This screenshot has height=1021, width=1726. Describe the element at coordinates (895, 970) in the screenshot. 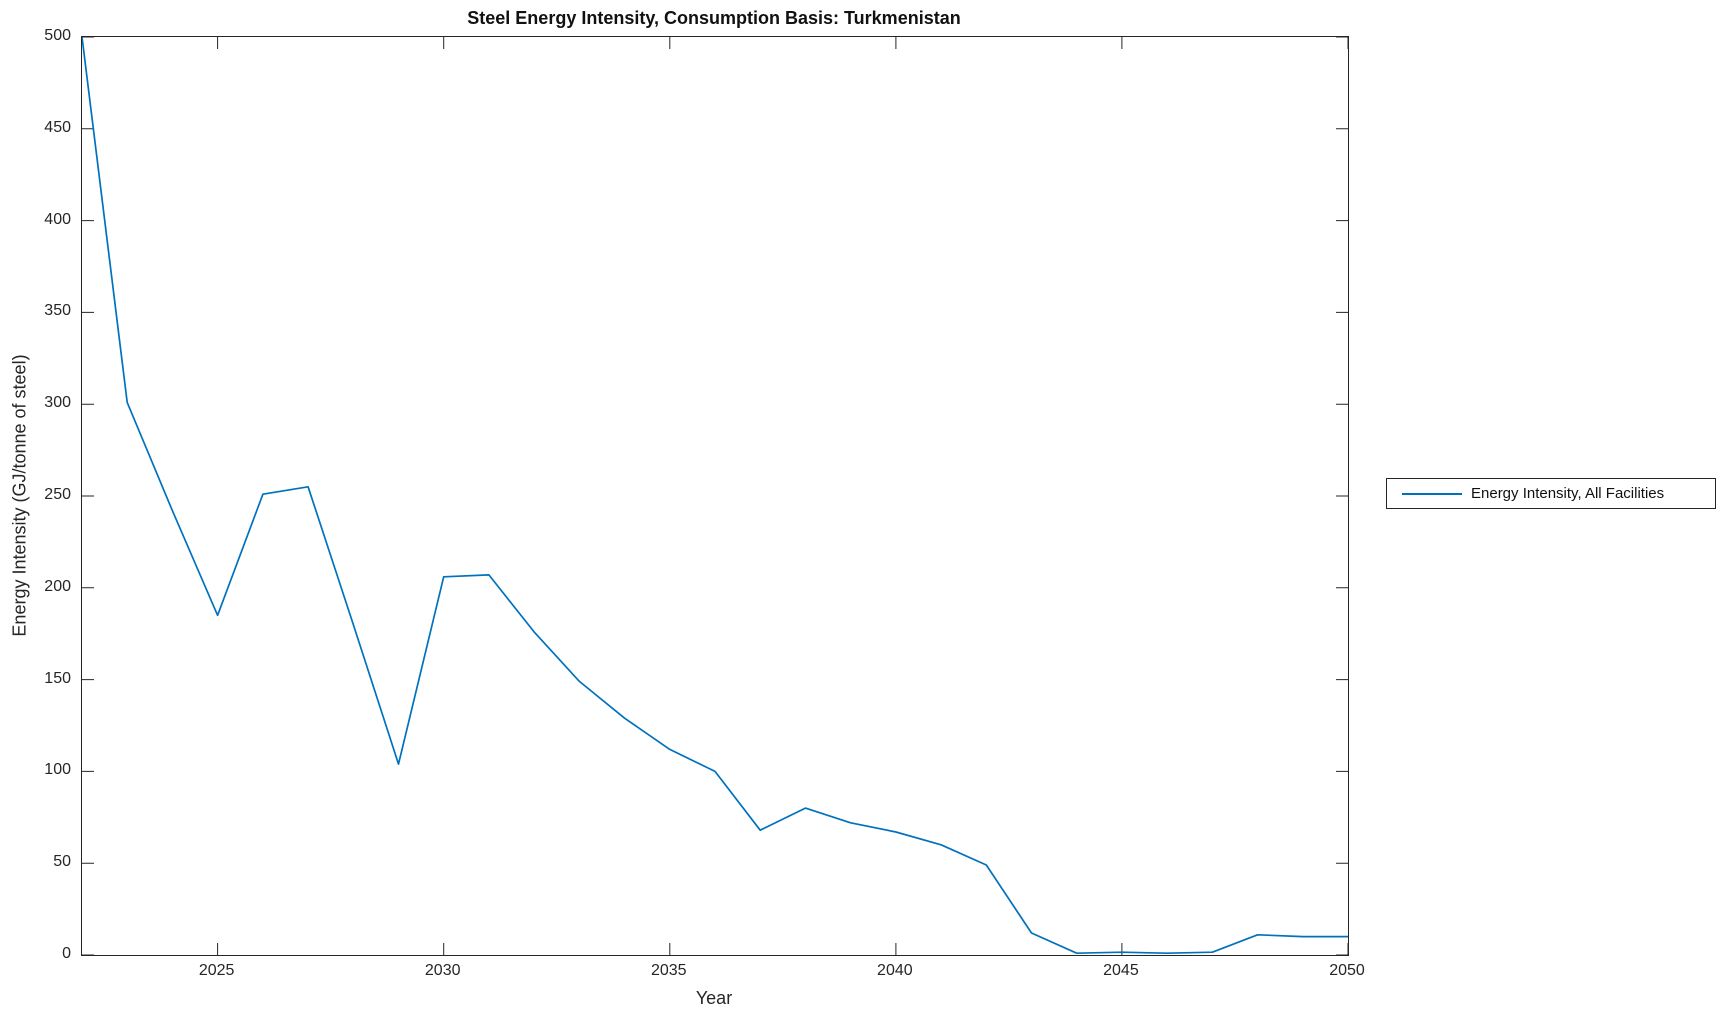

I see `x-tick-label: 2040` at that location.